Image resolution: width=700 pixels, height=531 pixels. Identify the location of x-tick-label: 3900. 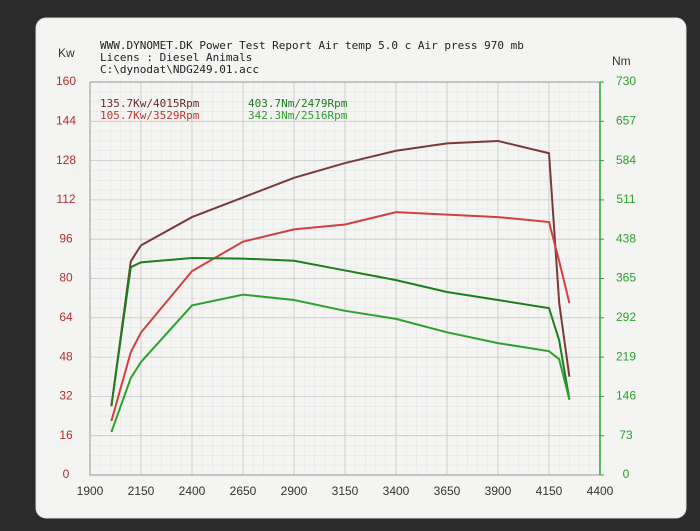
(498, 491).